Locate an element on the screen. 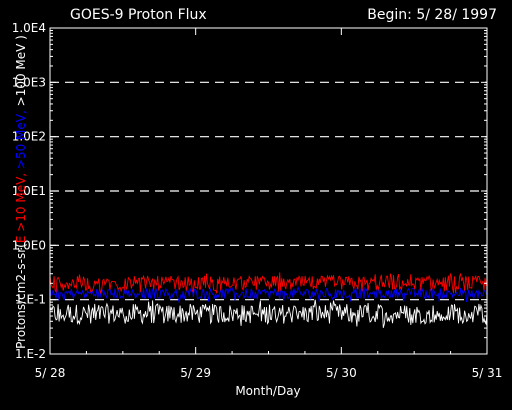 Image resolution: width=512 pixels, height=410 pixels. series-layer is located at coordinates (268, 300).